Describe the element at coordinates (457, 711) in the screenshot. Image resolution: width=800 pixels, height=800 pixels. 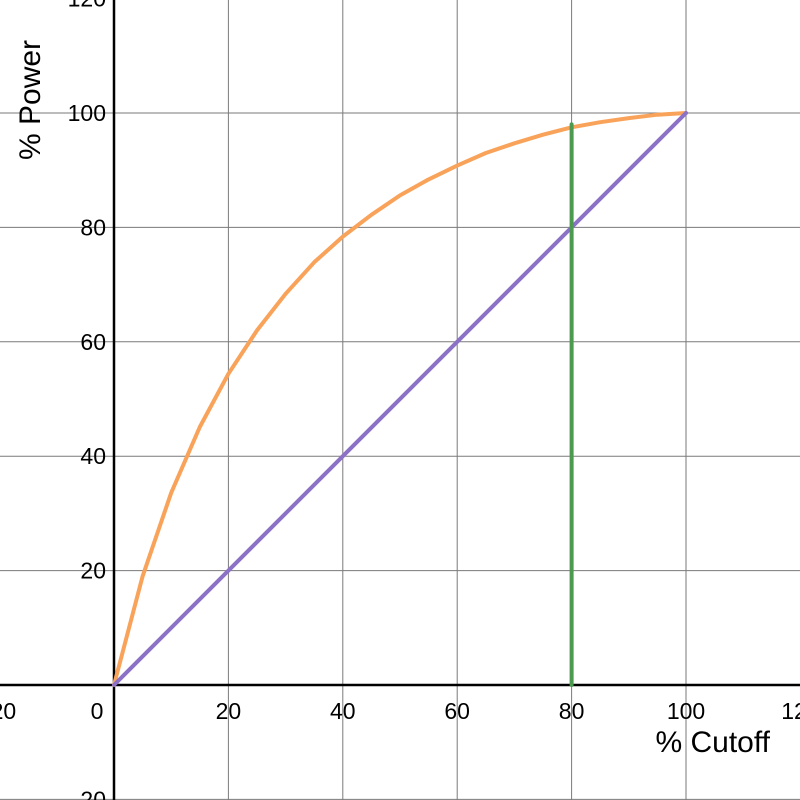
I see `x-tick-label: 60` at that location.